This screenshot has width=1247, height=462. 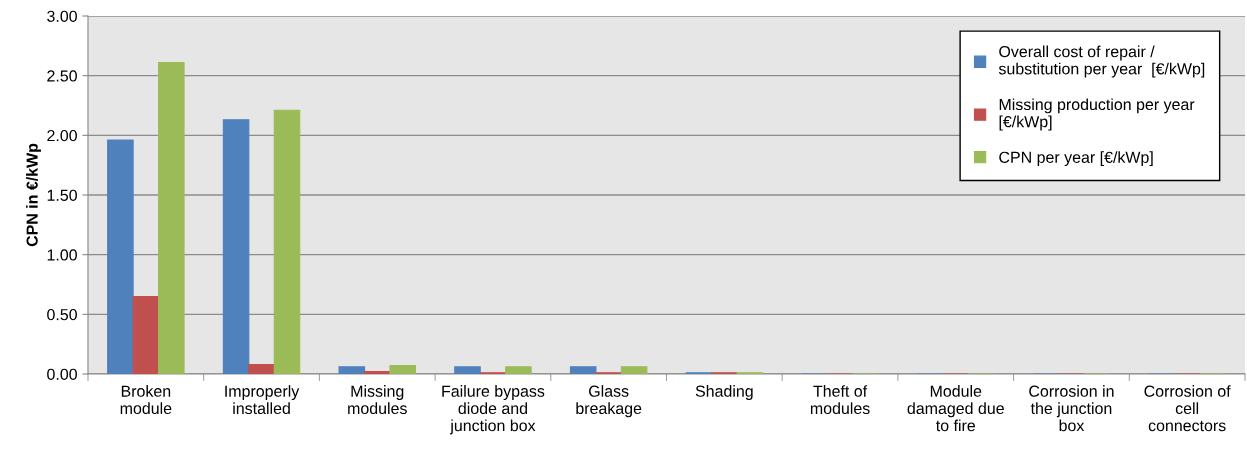 I want to click on y-tick-label: 1.00, so click(x=62, y=255).